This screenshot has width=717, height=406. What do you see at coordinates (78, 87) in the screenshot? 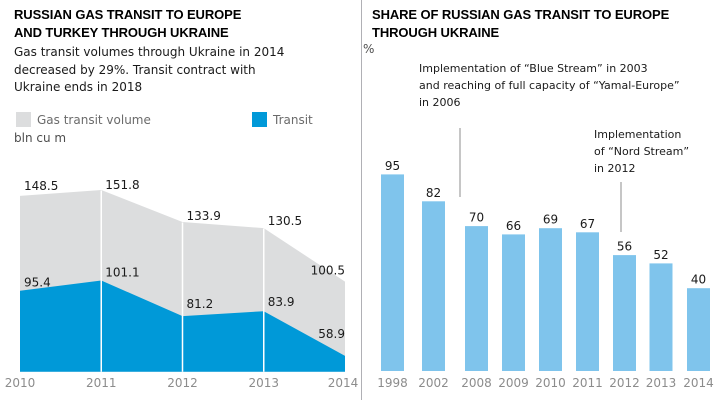
I see `subtitle-line-3: Ukraine ends in 2018` at bounding box center [78, 87].